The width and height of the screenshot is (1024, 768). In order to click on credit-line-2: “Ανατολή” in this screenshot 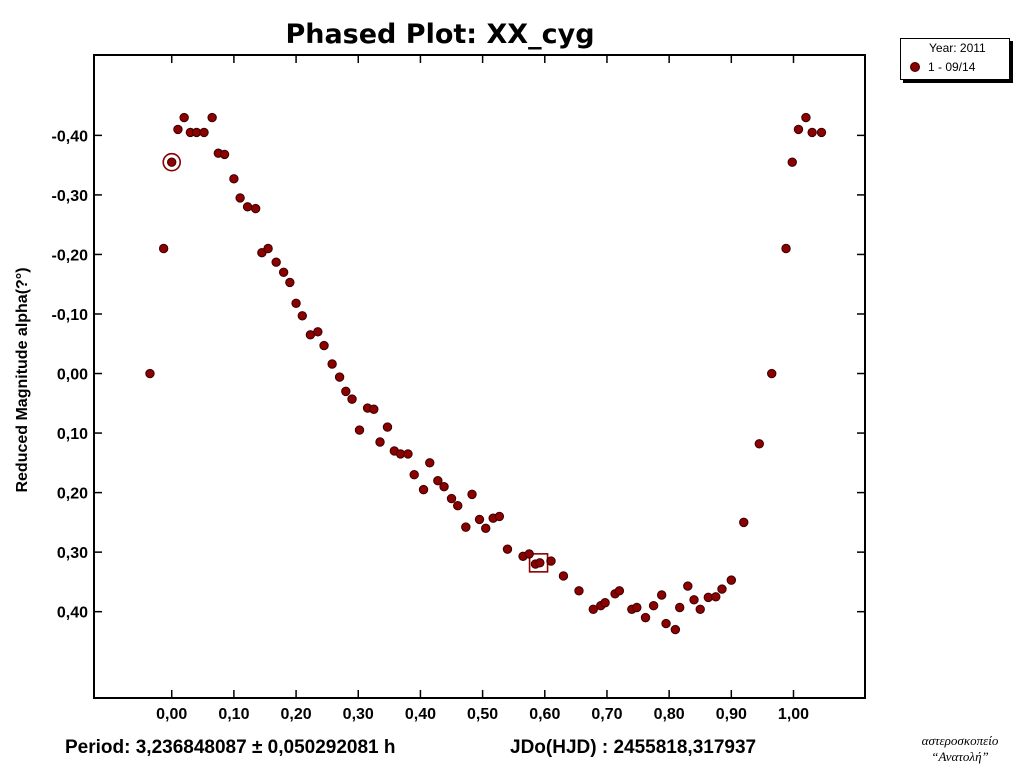, I will do `click(960, 756)`.